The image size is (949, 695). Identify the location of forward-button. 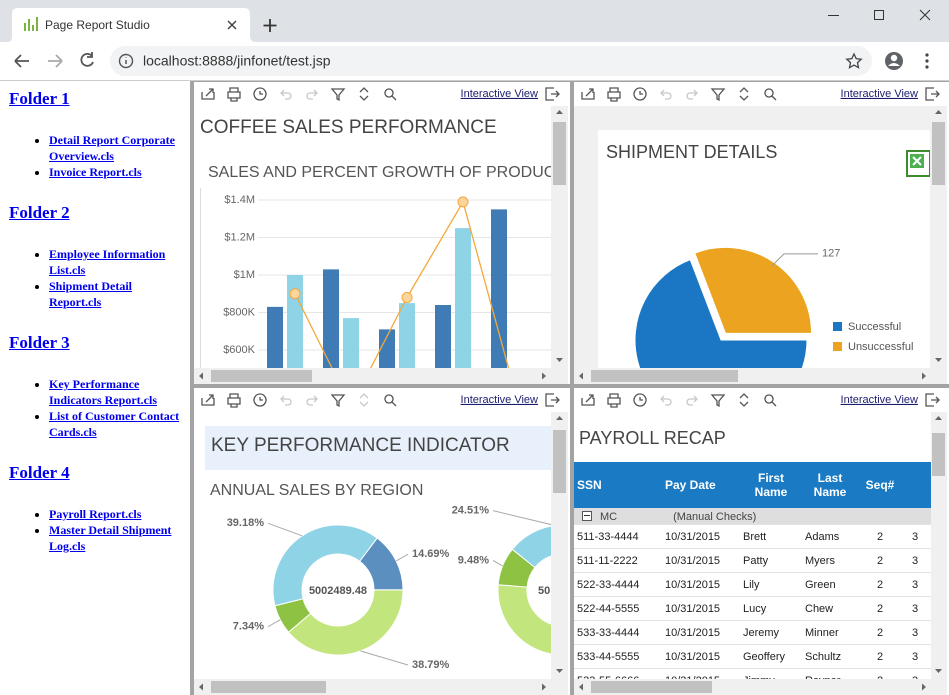
(55, 61).